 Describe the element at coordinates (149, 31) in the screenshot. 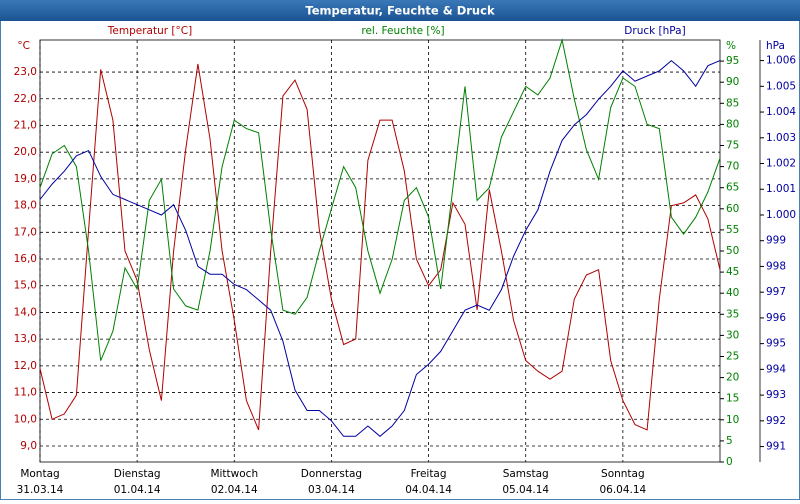

I see `axis-title: Temperatur [°C]` at that location.